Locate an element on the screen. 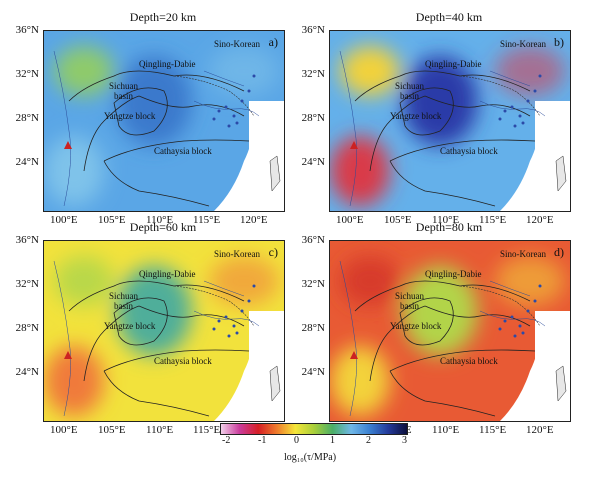 The image size is (596, 478). panel-letter: a) is located at coordinates (273, 42).